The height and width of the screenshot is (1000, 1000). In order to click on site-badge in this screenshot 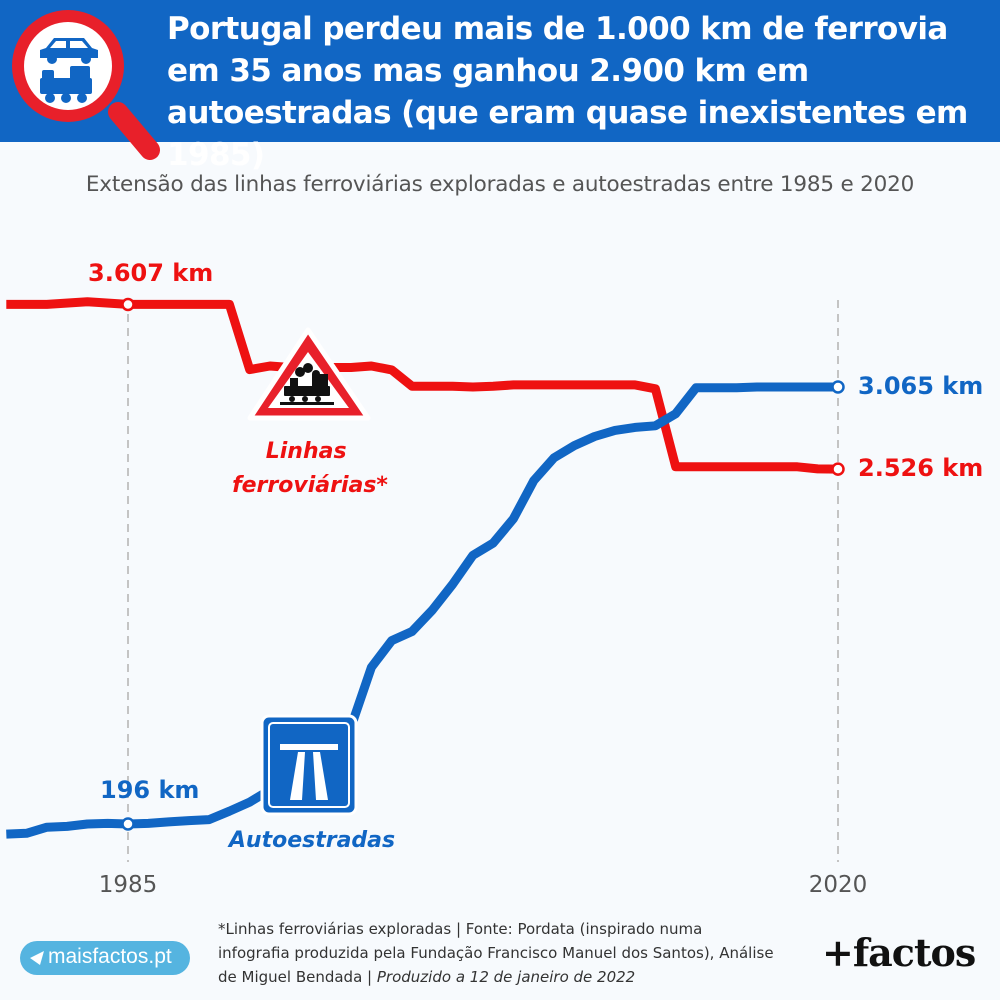, I will do `click(105, 958)`.